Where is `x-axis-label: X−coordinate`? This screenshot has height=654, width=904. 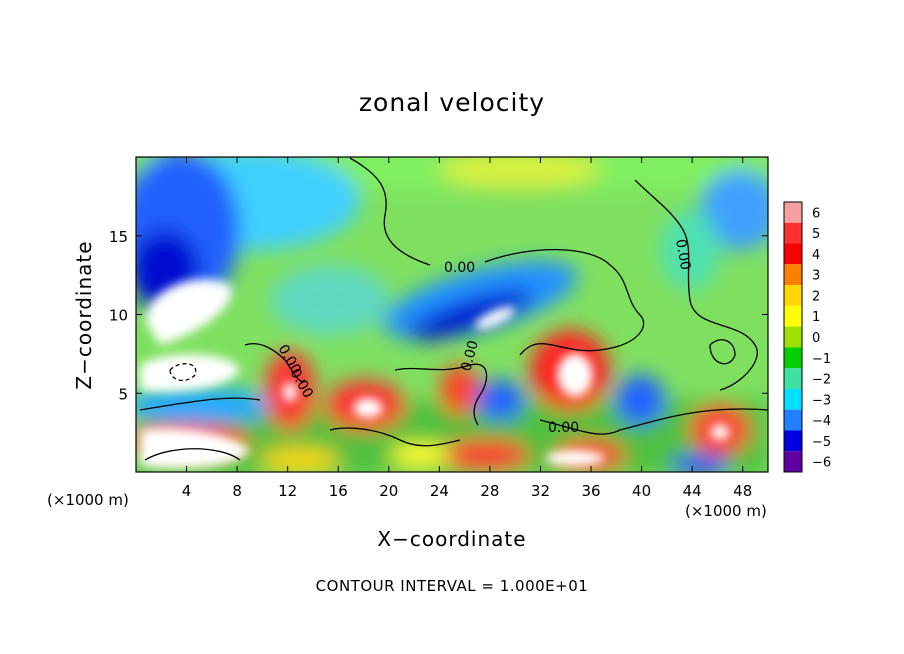 x-axis-label: X−coordinate is located at coordinates (452, 539).